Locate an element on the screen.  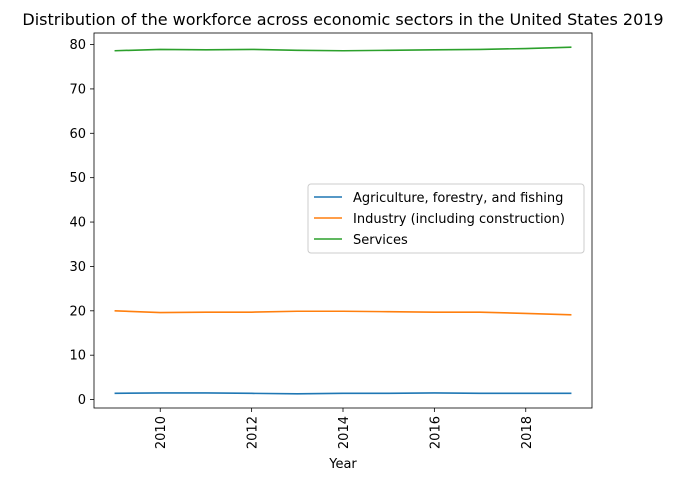
x-tick-label: 2018 is located at coordinates (527, 432).